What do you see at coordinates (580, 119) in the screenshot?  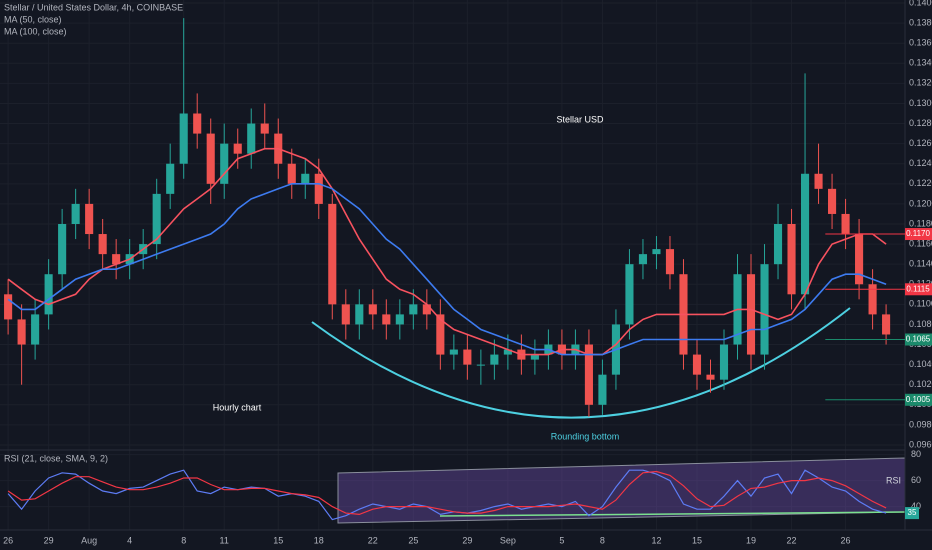 I see `annotation: Stellar USD` at bounding box center [580, 119].